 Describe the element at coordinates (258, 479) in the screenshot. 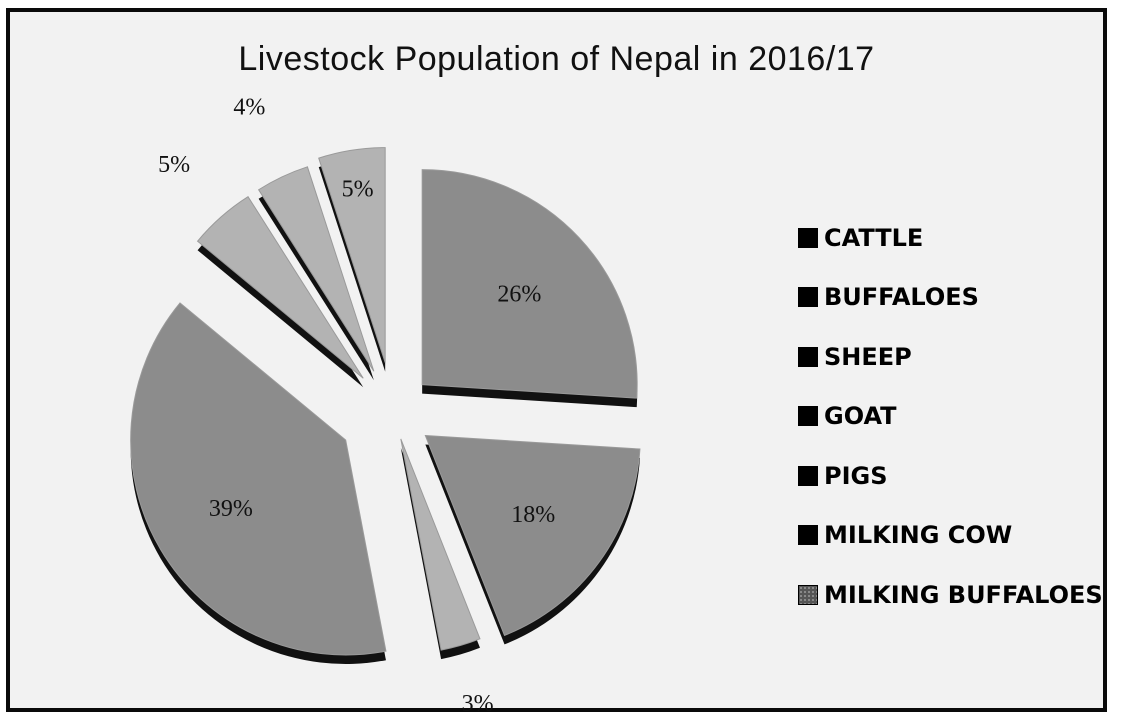

I see `pie-slice-goat` at that location.